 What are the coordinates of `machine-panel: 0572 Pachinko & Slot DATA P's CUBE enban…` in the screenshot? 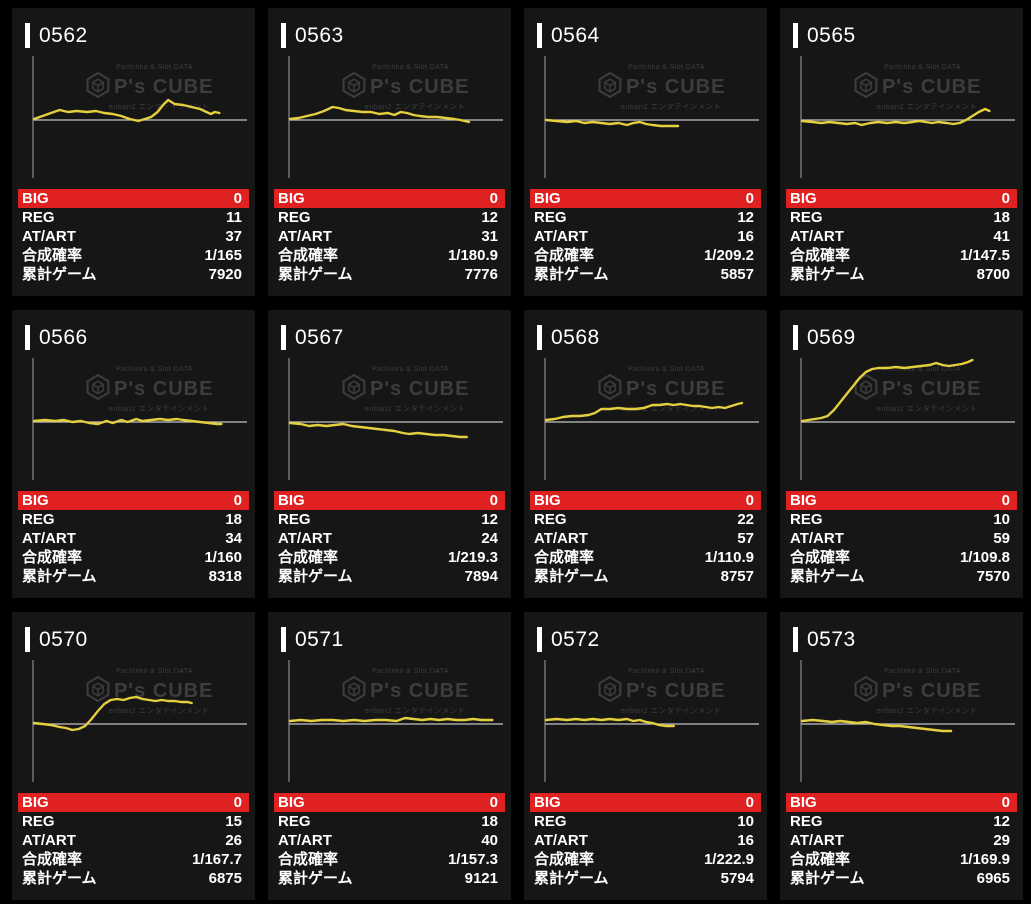 It's located at (645, 756).